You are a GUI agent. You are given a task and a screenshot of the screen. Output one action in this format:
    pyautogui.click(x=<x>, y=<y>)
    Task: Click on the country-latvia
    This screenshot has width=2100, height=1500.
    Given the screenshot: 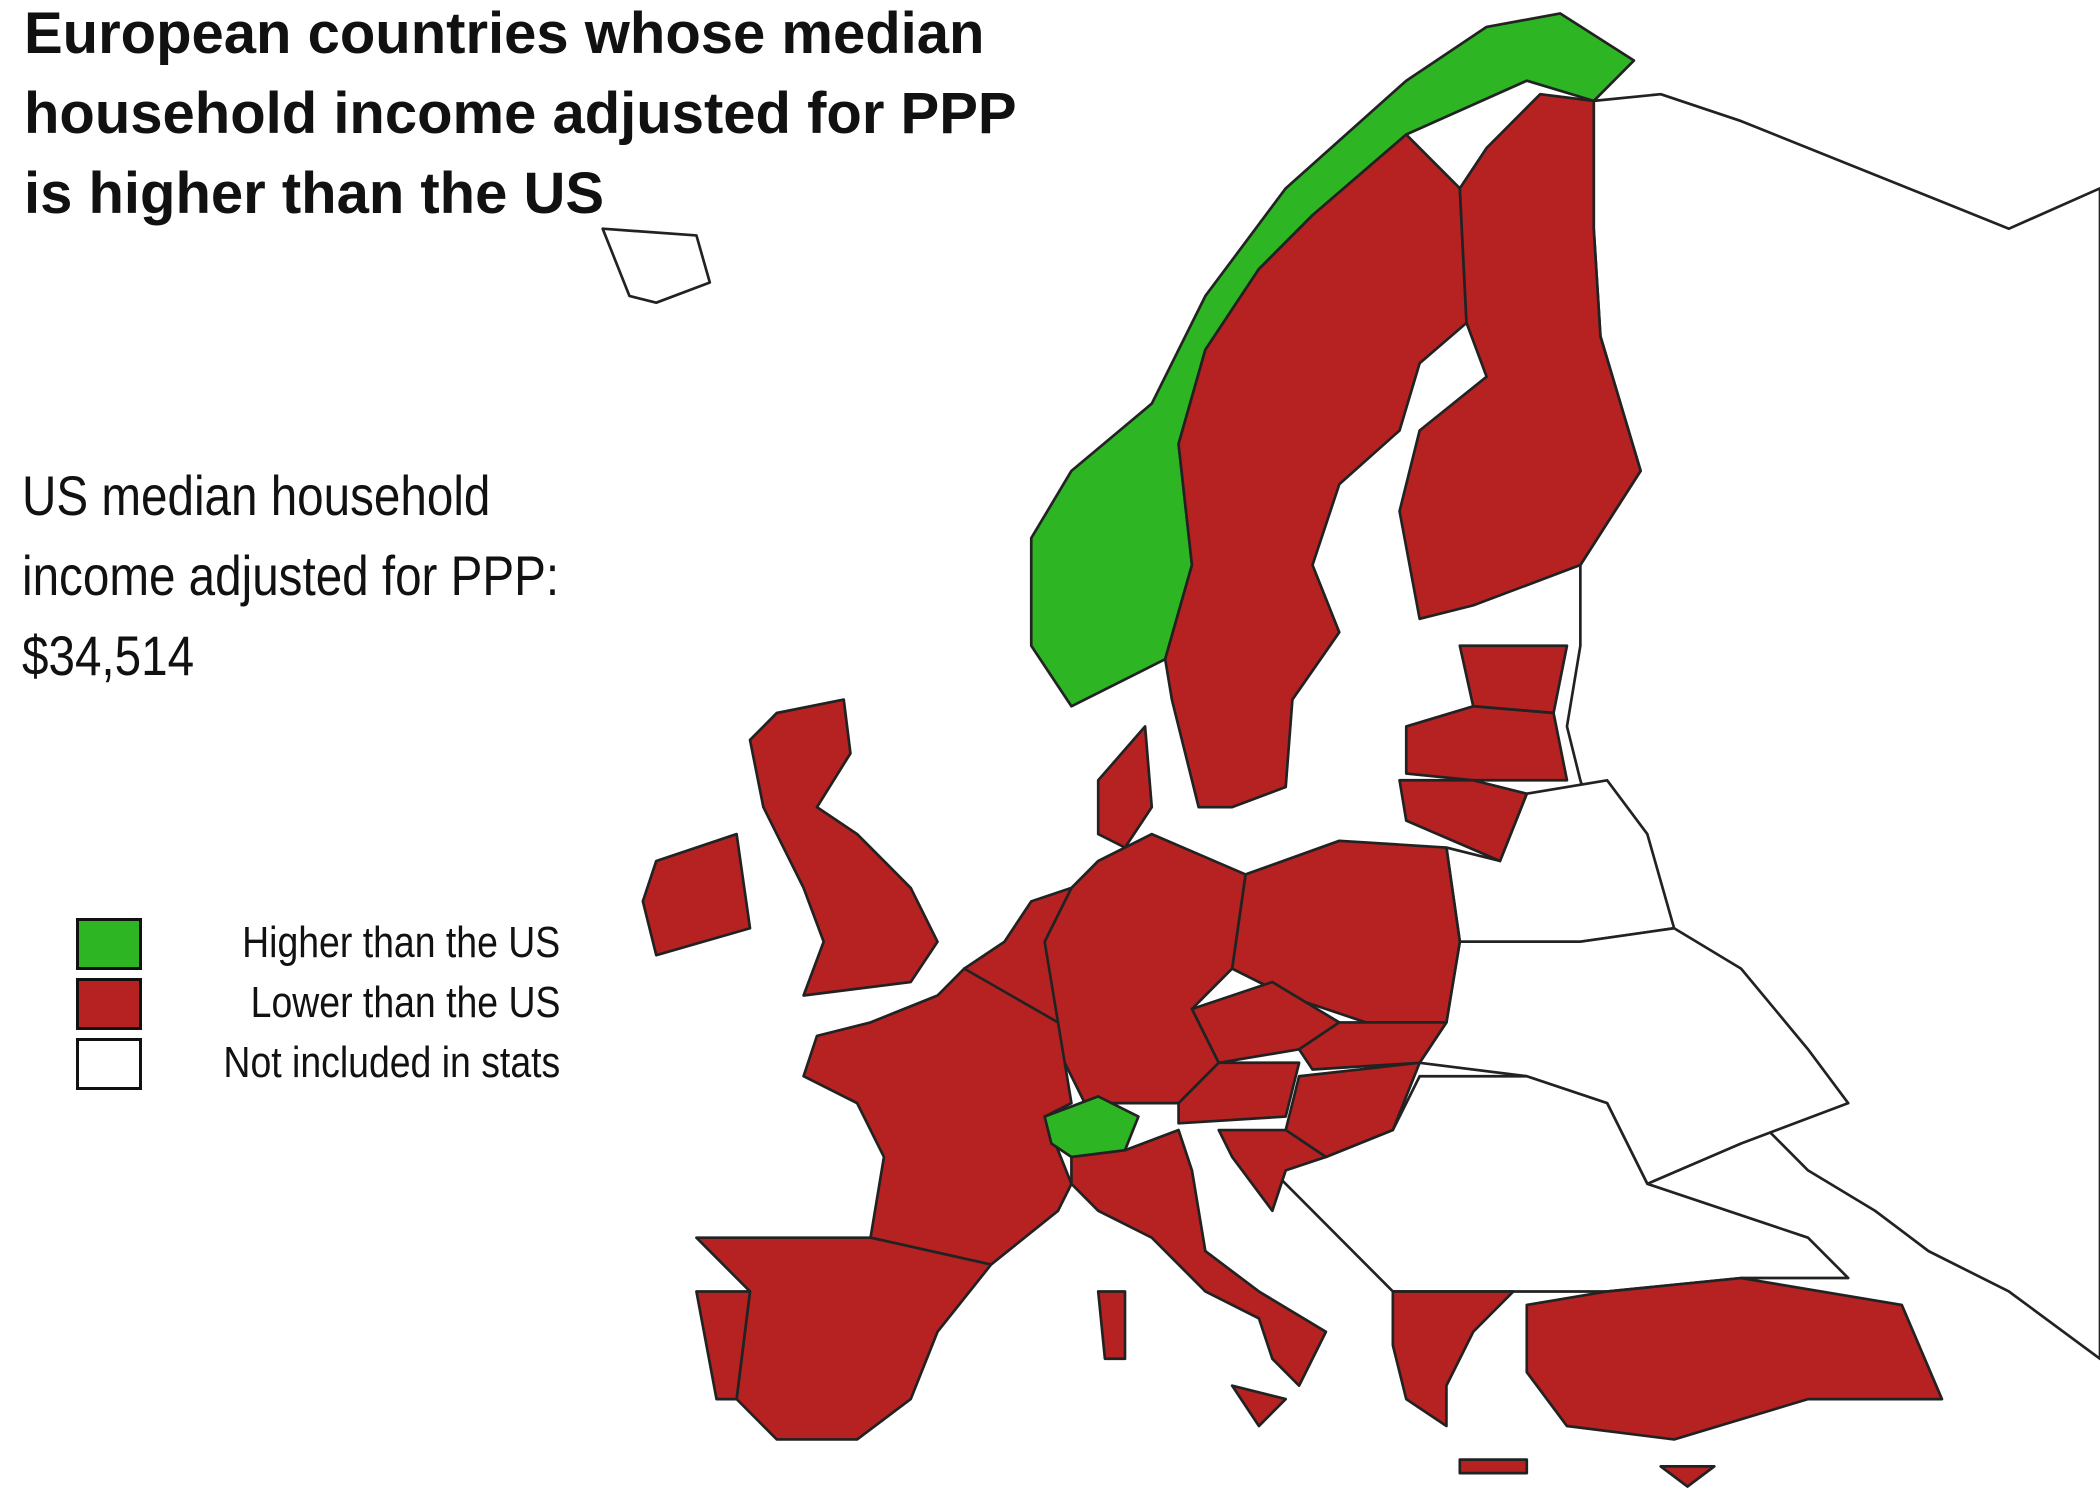 What is the action you would take?
    pyautogui.click(x=1486, y=743)
    